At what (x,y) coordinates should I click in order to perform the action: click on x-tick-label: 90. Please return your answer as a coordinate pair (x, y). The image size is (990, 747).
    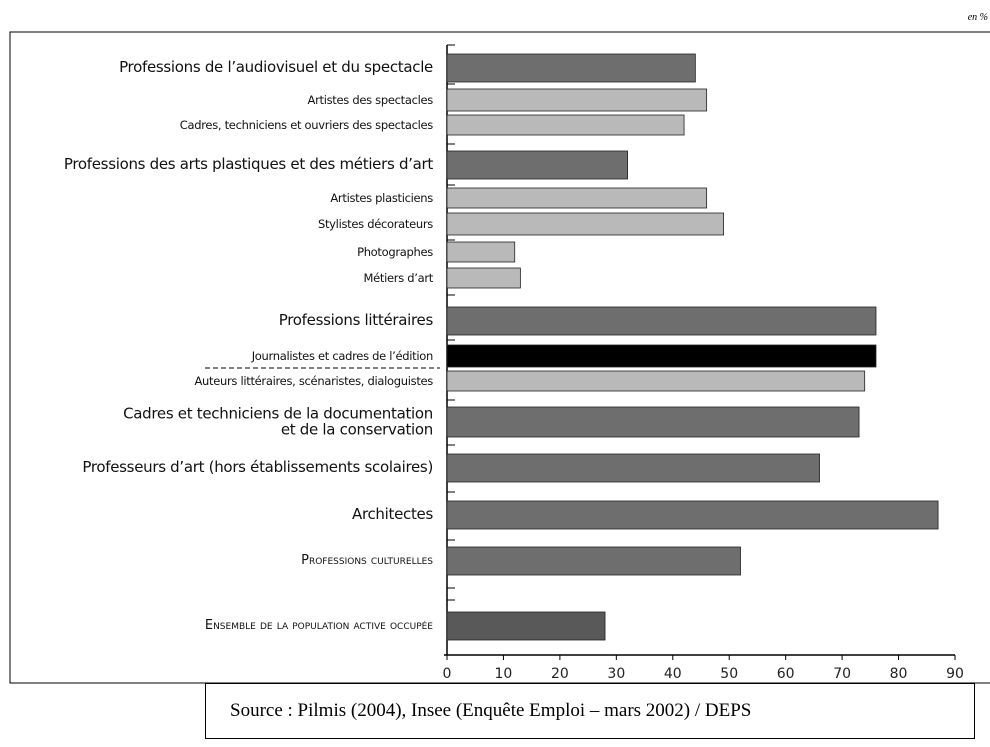
    Looking at the image, I should click on (955, 674).